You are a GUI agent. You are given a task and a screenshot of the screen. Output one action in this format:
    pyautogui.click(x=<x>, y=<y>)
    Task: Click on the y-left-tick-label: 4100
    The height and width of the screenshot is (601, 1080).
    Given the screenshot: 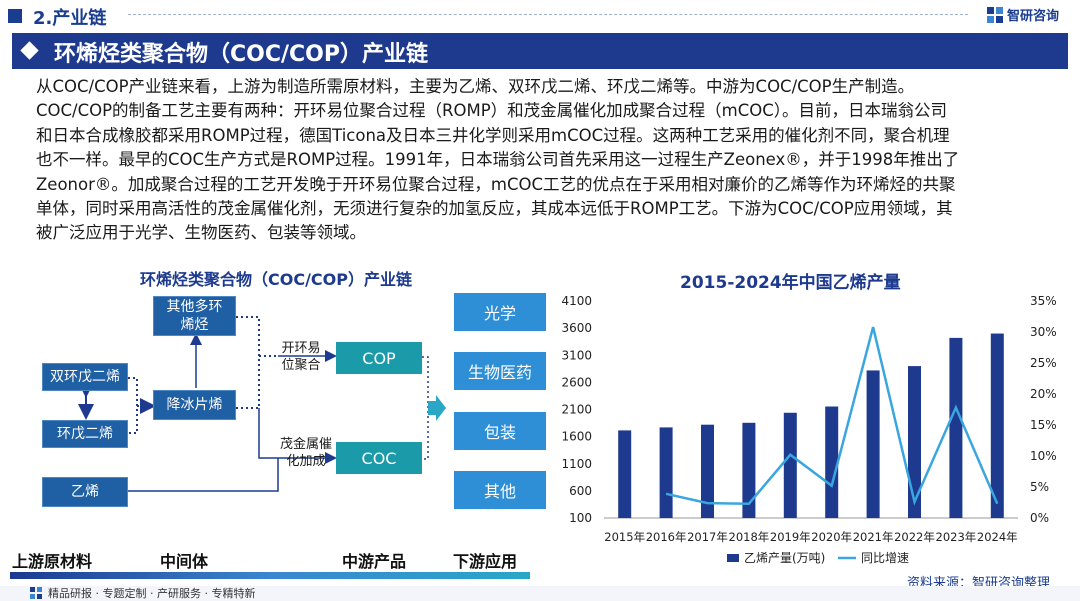 What is the action you would take?
    pyautogui.click(x=576, y=301)
    